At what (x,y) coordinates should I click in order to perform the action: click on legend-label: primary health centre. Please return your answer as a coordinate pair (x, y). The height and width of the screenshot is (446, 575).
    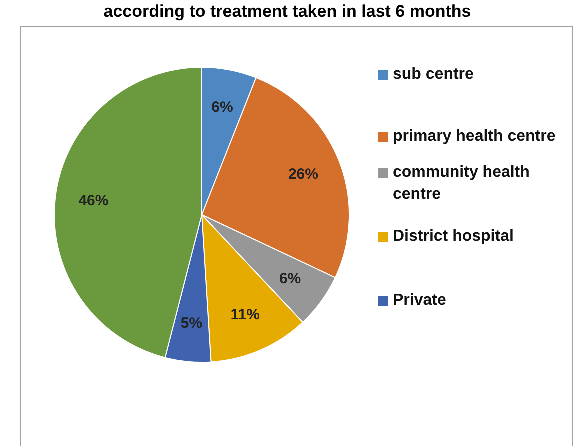
    Looking at the image, I should click on (474, 137).